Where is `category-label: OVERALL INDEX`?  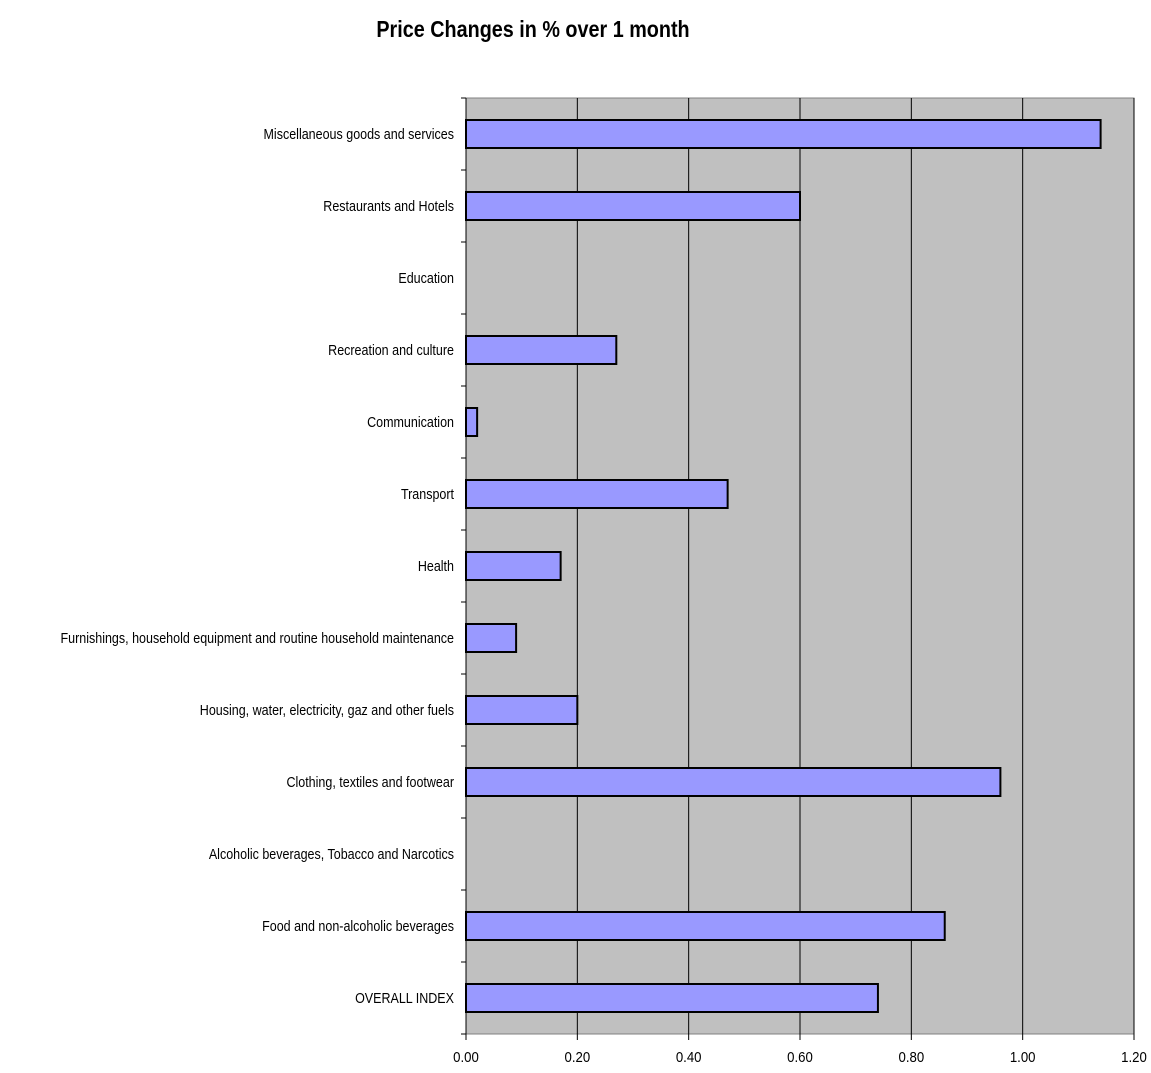
category-label: OVERALL INDEX is located at coordinates (404, 997).